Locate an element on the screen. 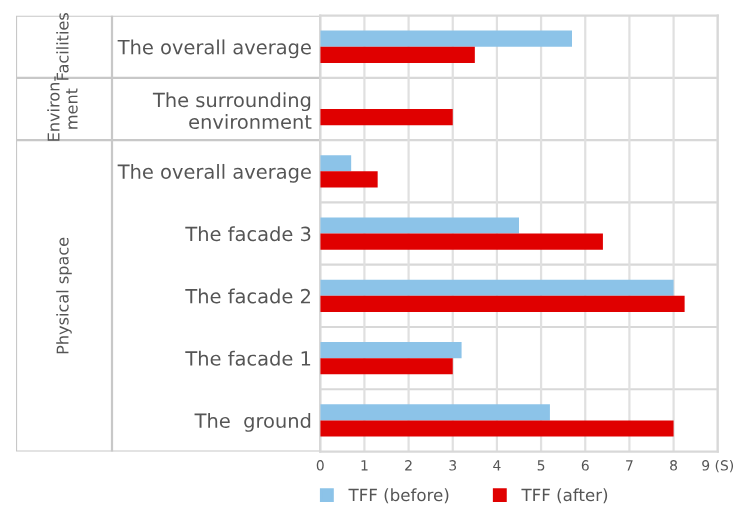 This screenshot has width=750, height=522. y-tick-label: The ground is located at coordinates (252, 422).